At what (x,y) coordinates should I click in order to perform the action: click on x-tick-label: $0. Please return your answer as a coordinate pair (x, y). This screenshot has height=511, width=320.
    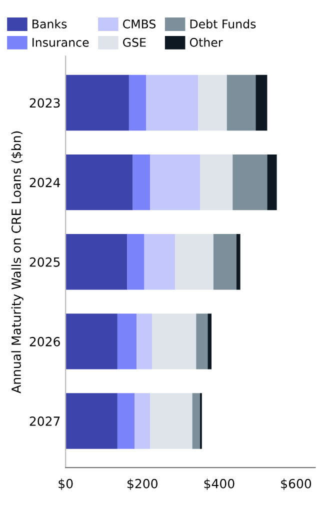
    Looking at the image, I should click on (65, 484).